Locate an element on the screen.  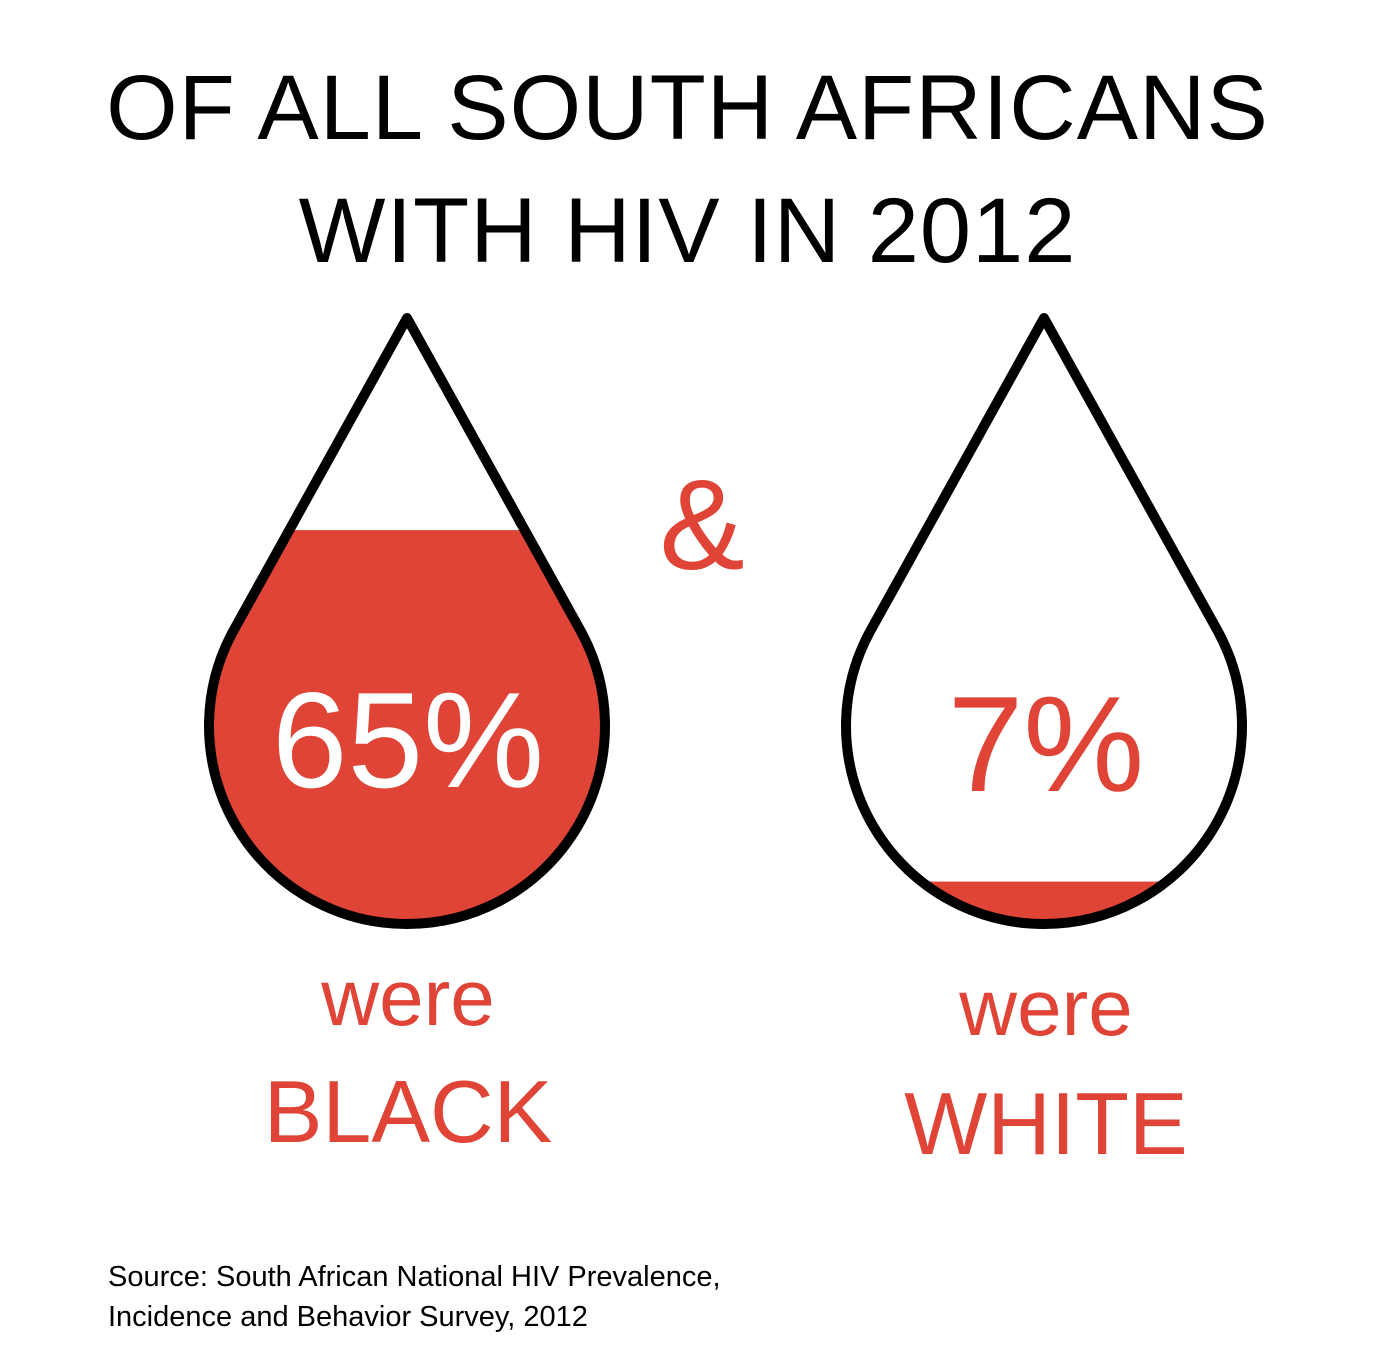
were-label-white: were is located at coordinates (1046, 1007).